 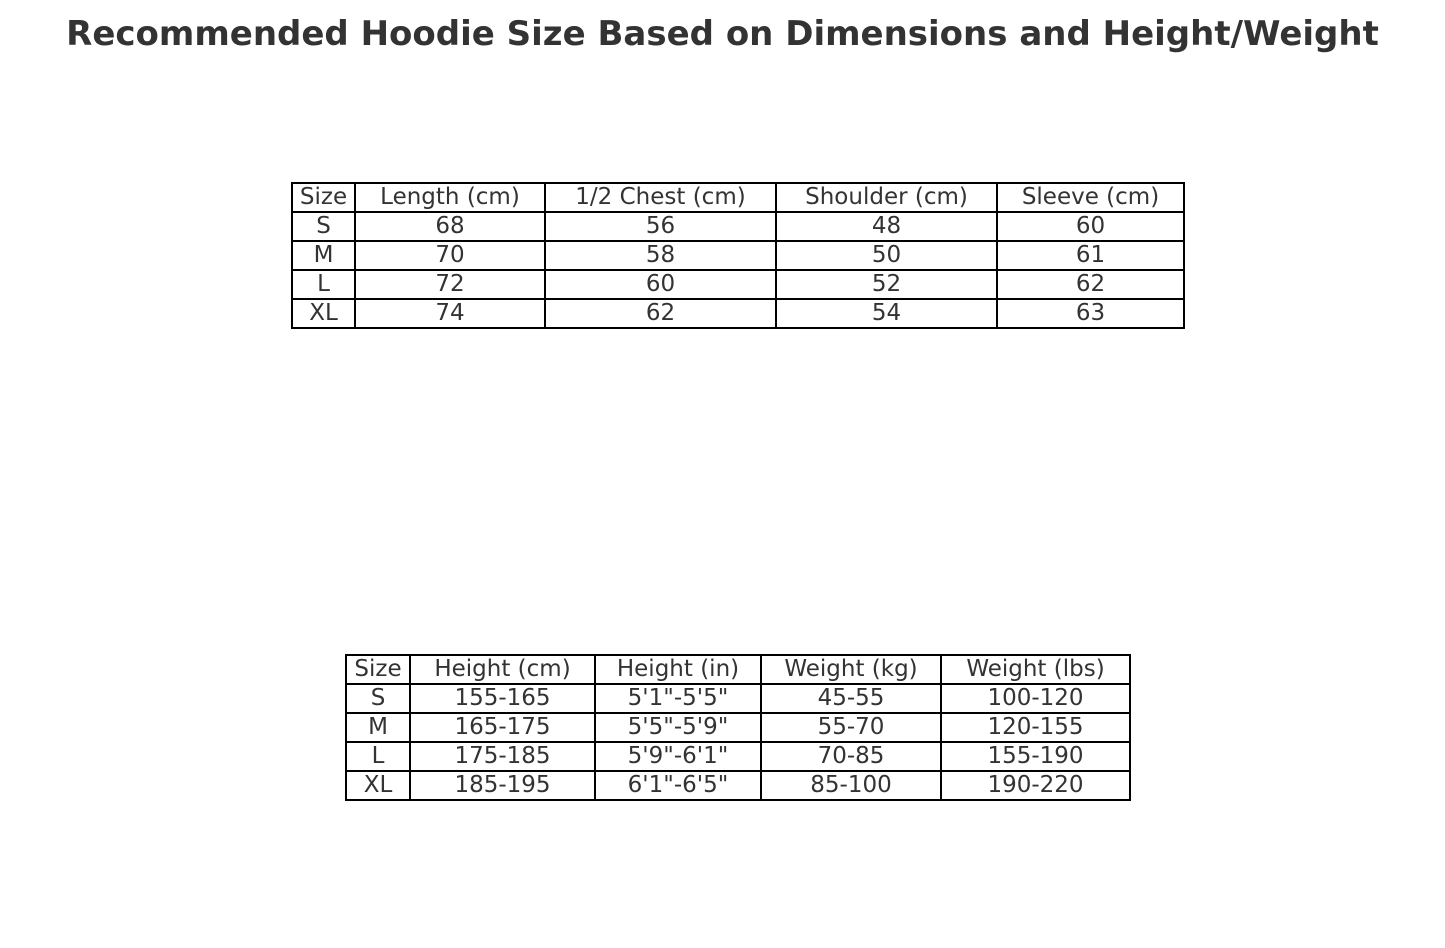 What do you see at coordinates (502, 785) in the screenshot?
I see `table-cell: 185-195` at bounding box center [502, 785].